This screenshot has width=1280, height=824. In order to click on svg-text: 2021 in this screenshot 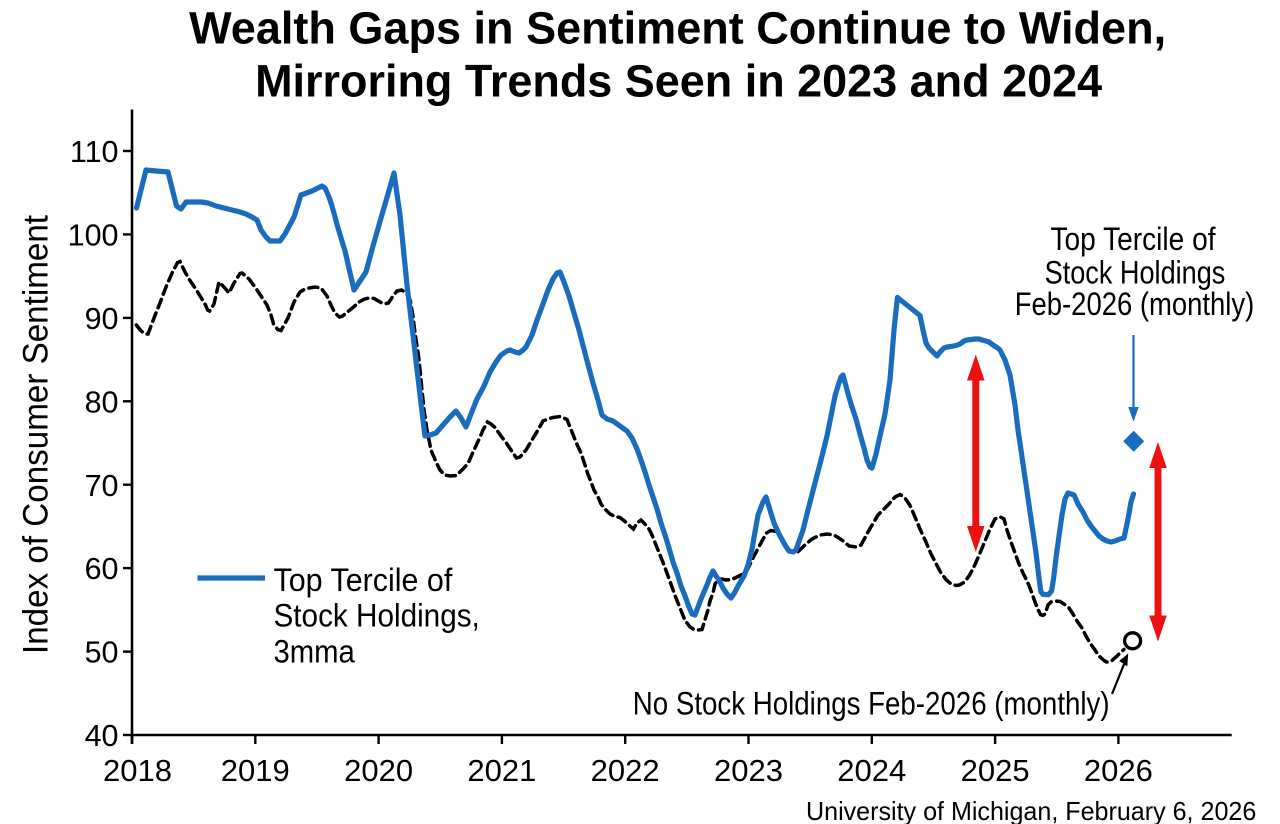, I will do `click(501, 771)`.